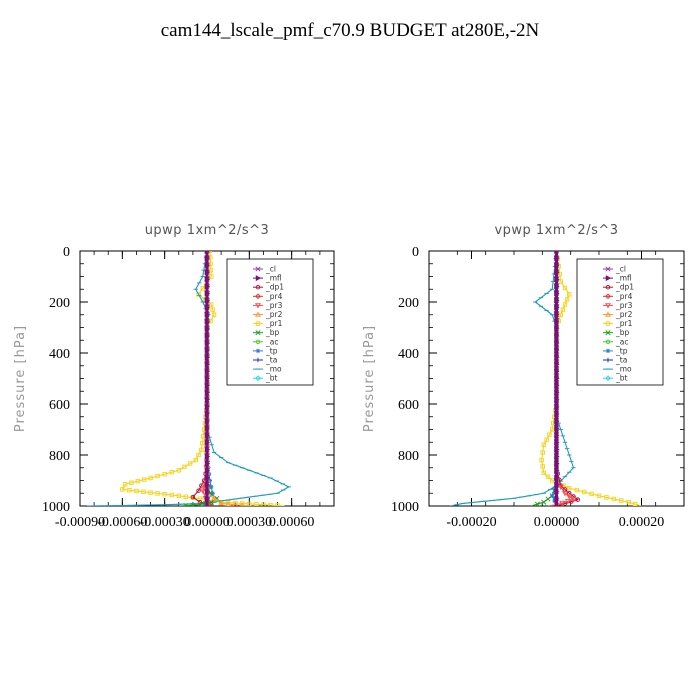  Describe the element at coordinates (405, 507) in the screenshot. I see `y-tick-label: 1000` at that location.